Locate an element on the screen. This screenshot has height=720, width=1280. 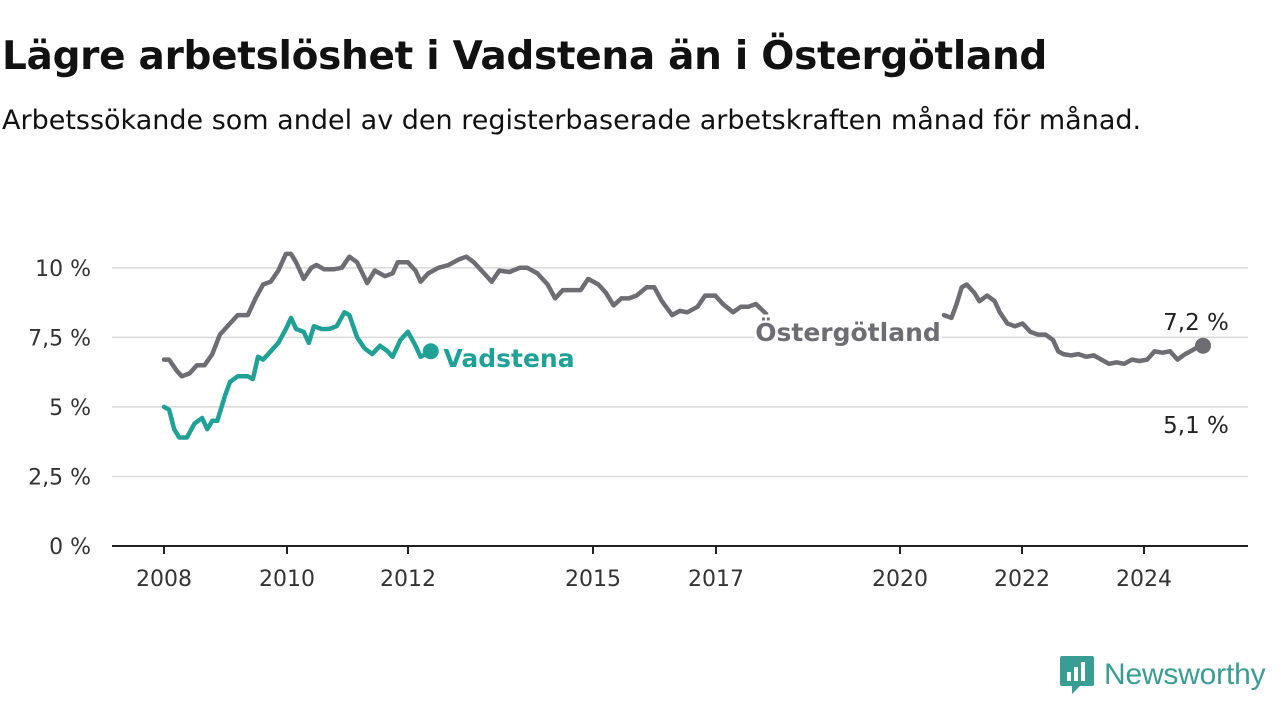
y-tick-label: 2,5 % is located at coordinates (59, 477).